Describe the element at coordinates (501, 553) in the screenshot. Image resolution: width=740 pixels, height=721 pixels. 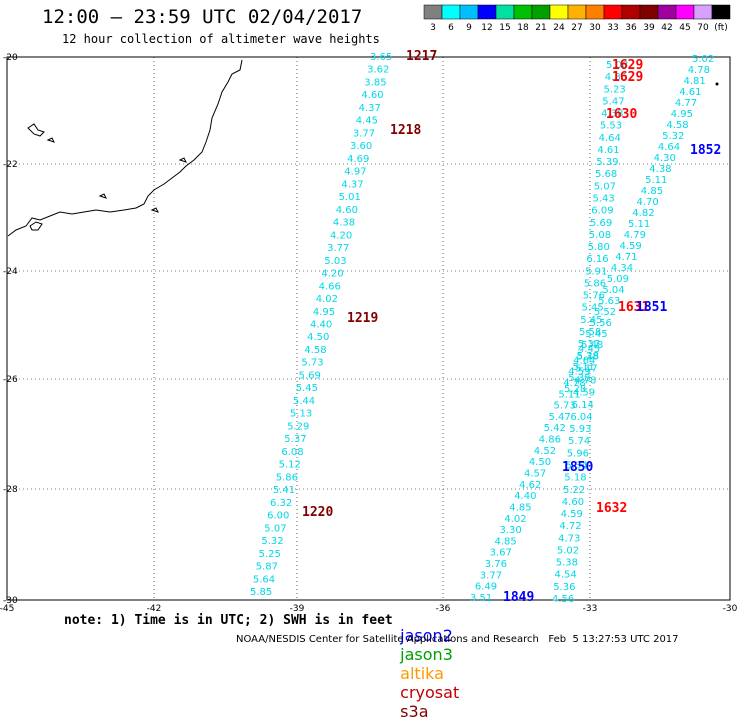
I see `swh-value: 3.67` at that location.